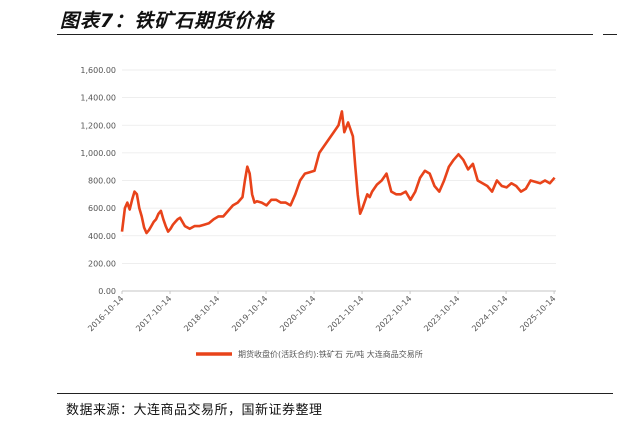  What do you see at coordinates (249, 313) in the screenshot?
I see `x-tick-label: 2019-10-14` at bounding box center [249, 313].